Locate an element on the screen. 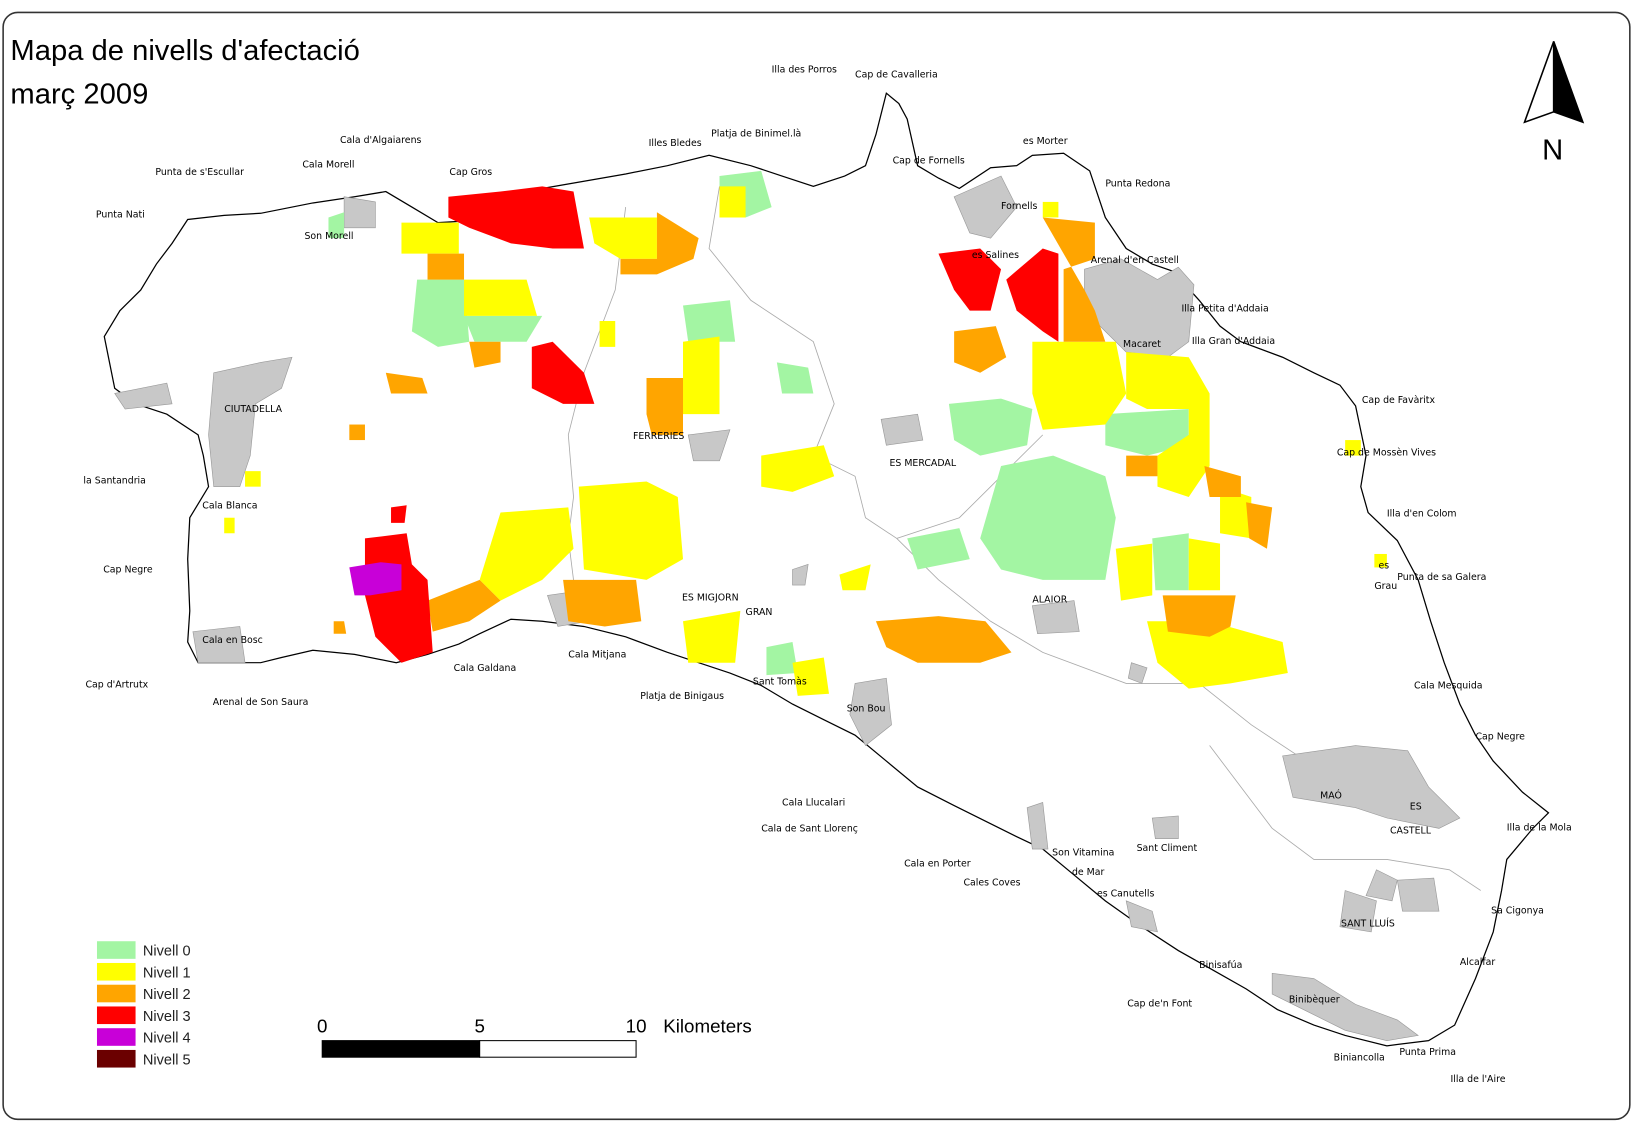 The image size is (1634, 1139). place-label: es is located at coordinates (1384, 565).